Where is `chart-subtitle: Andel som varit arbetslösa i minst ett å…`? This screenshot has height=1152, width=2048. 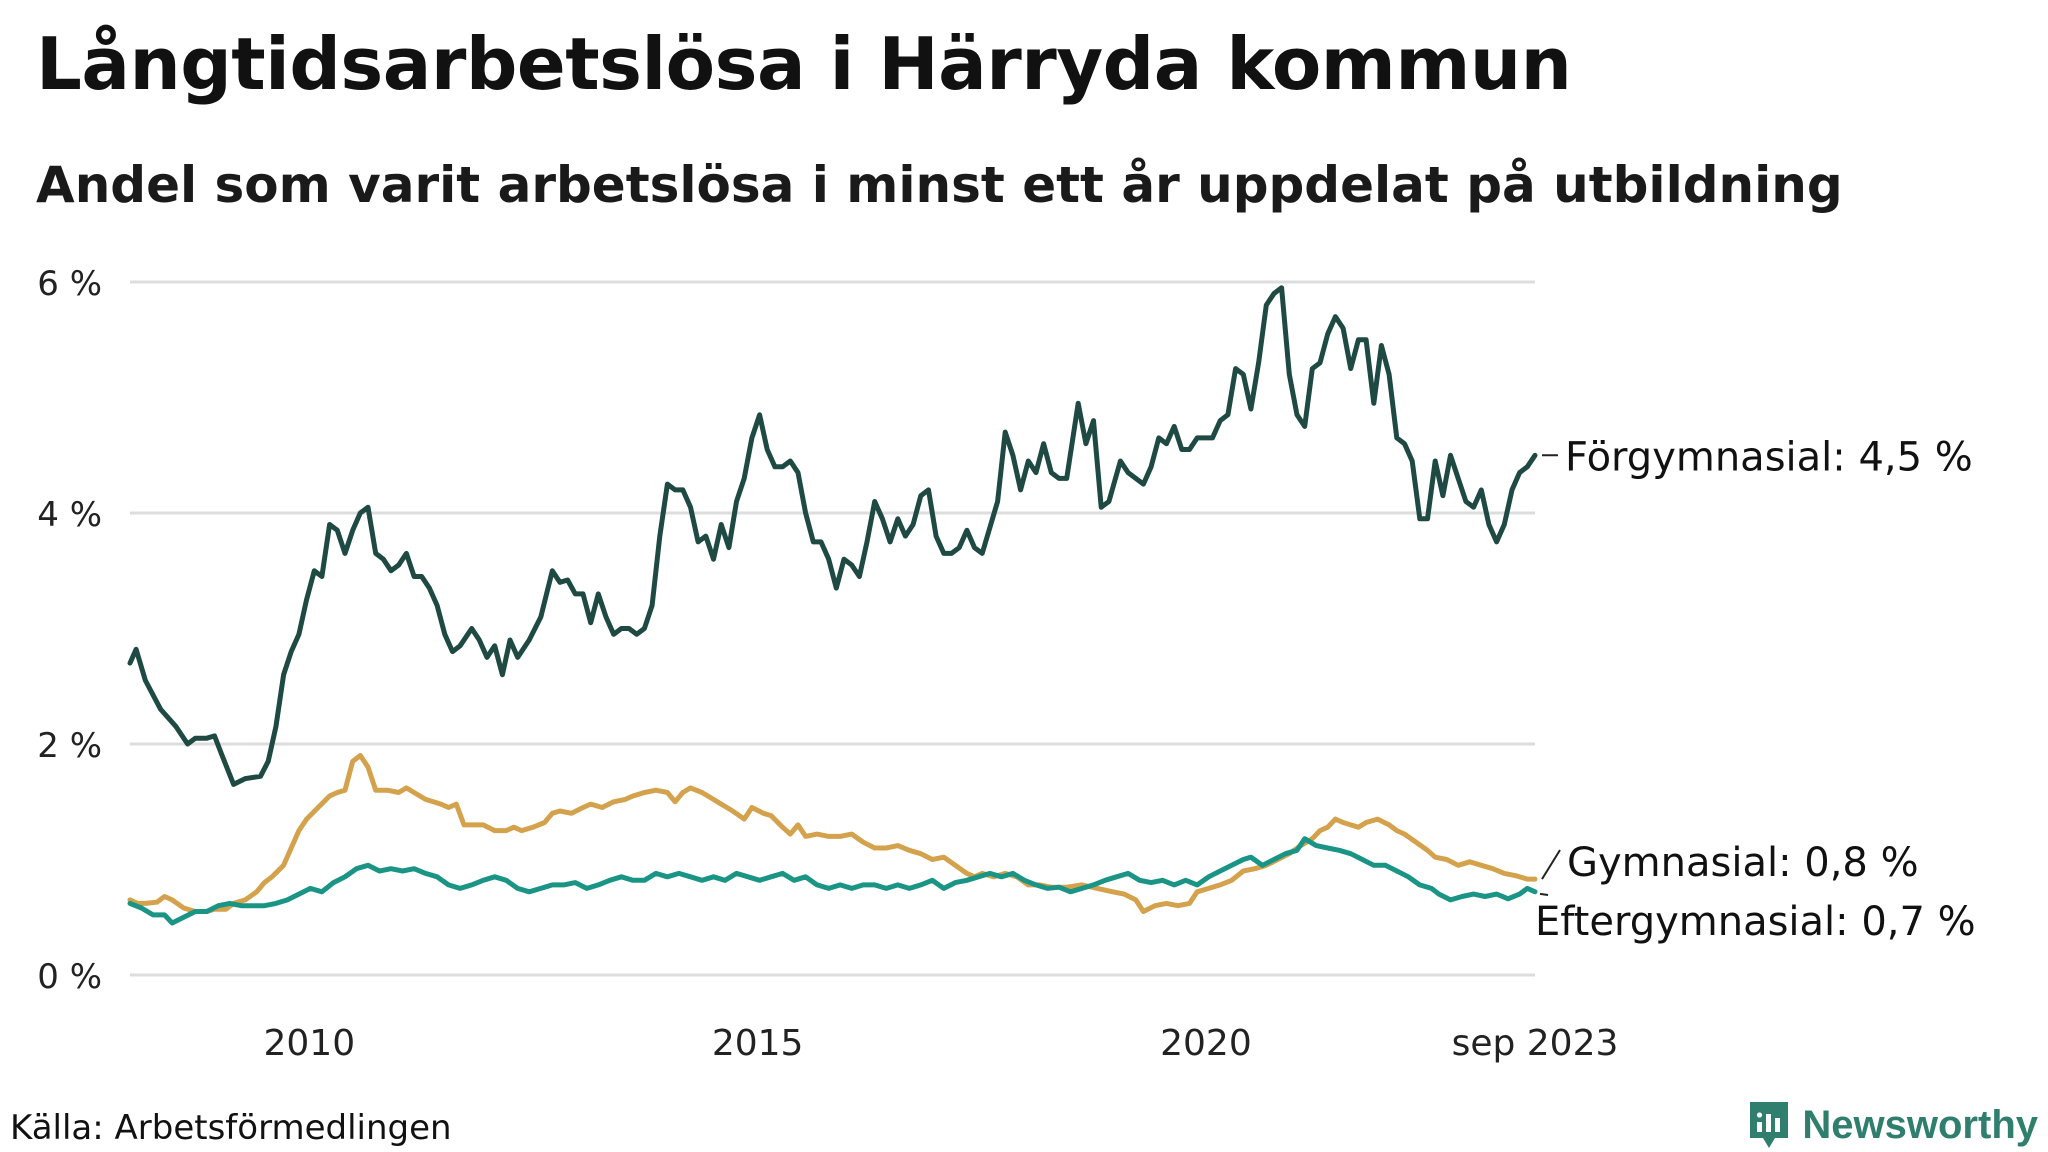 chart-subtitle: Andel som varit arbetslösa i minst ett å… is located at coordinates (939, 185).